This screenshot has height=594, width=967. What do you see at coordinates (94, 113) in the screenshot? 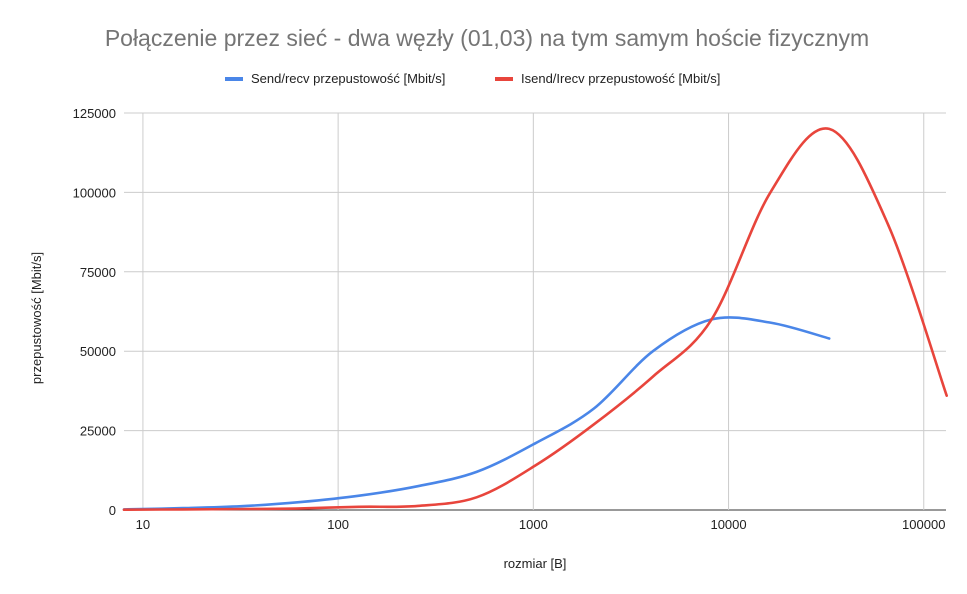
I see `y-tick-label: 125000` at bounding box center [94, 113].